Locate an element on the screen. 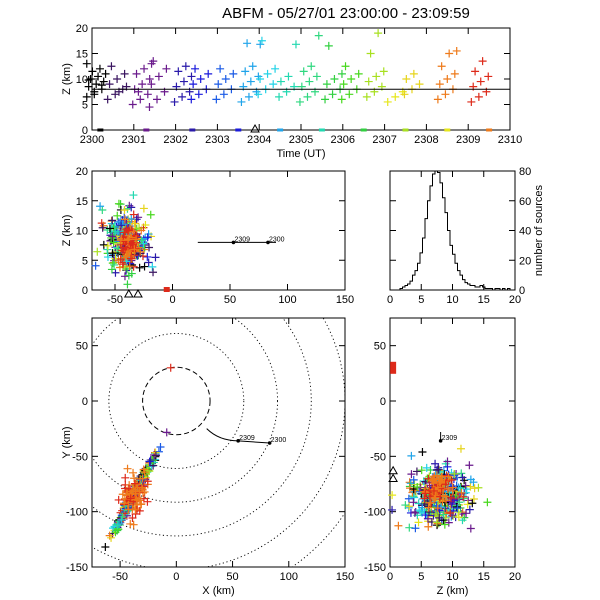 The image size is (600, 600). x-axis-label: X (km) is located at coordinates (218, 591).